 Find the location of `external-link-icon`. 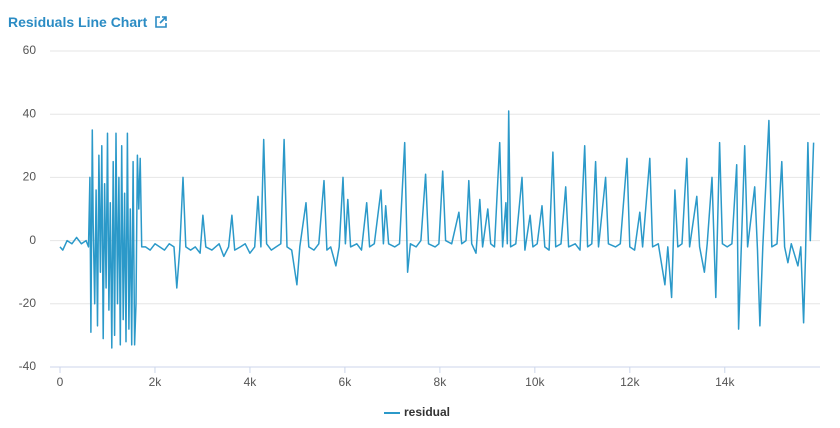

external-link-icon is located at coordinates (161, 22).